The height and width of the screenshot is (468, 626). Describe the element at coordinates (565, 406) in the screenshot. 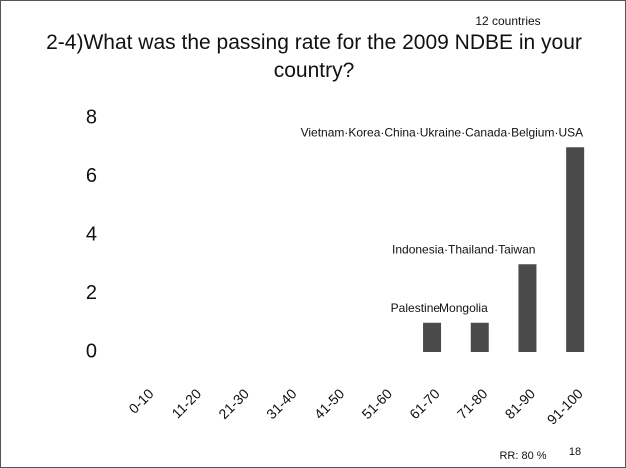

I see `x-tick-label: 91-100` at that location.